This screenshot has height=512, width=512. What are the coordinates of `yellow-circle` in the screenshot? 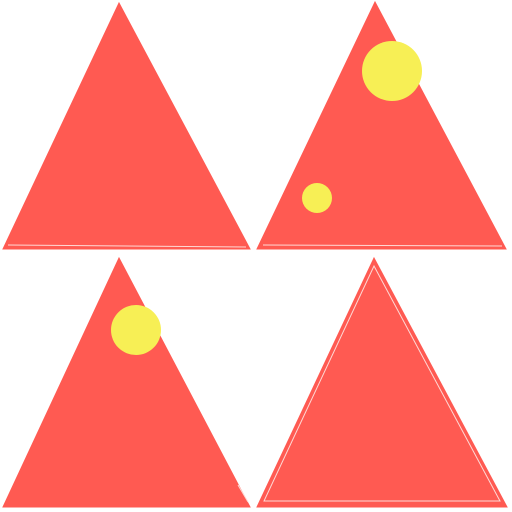 It's located at (136, 330).